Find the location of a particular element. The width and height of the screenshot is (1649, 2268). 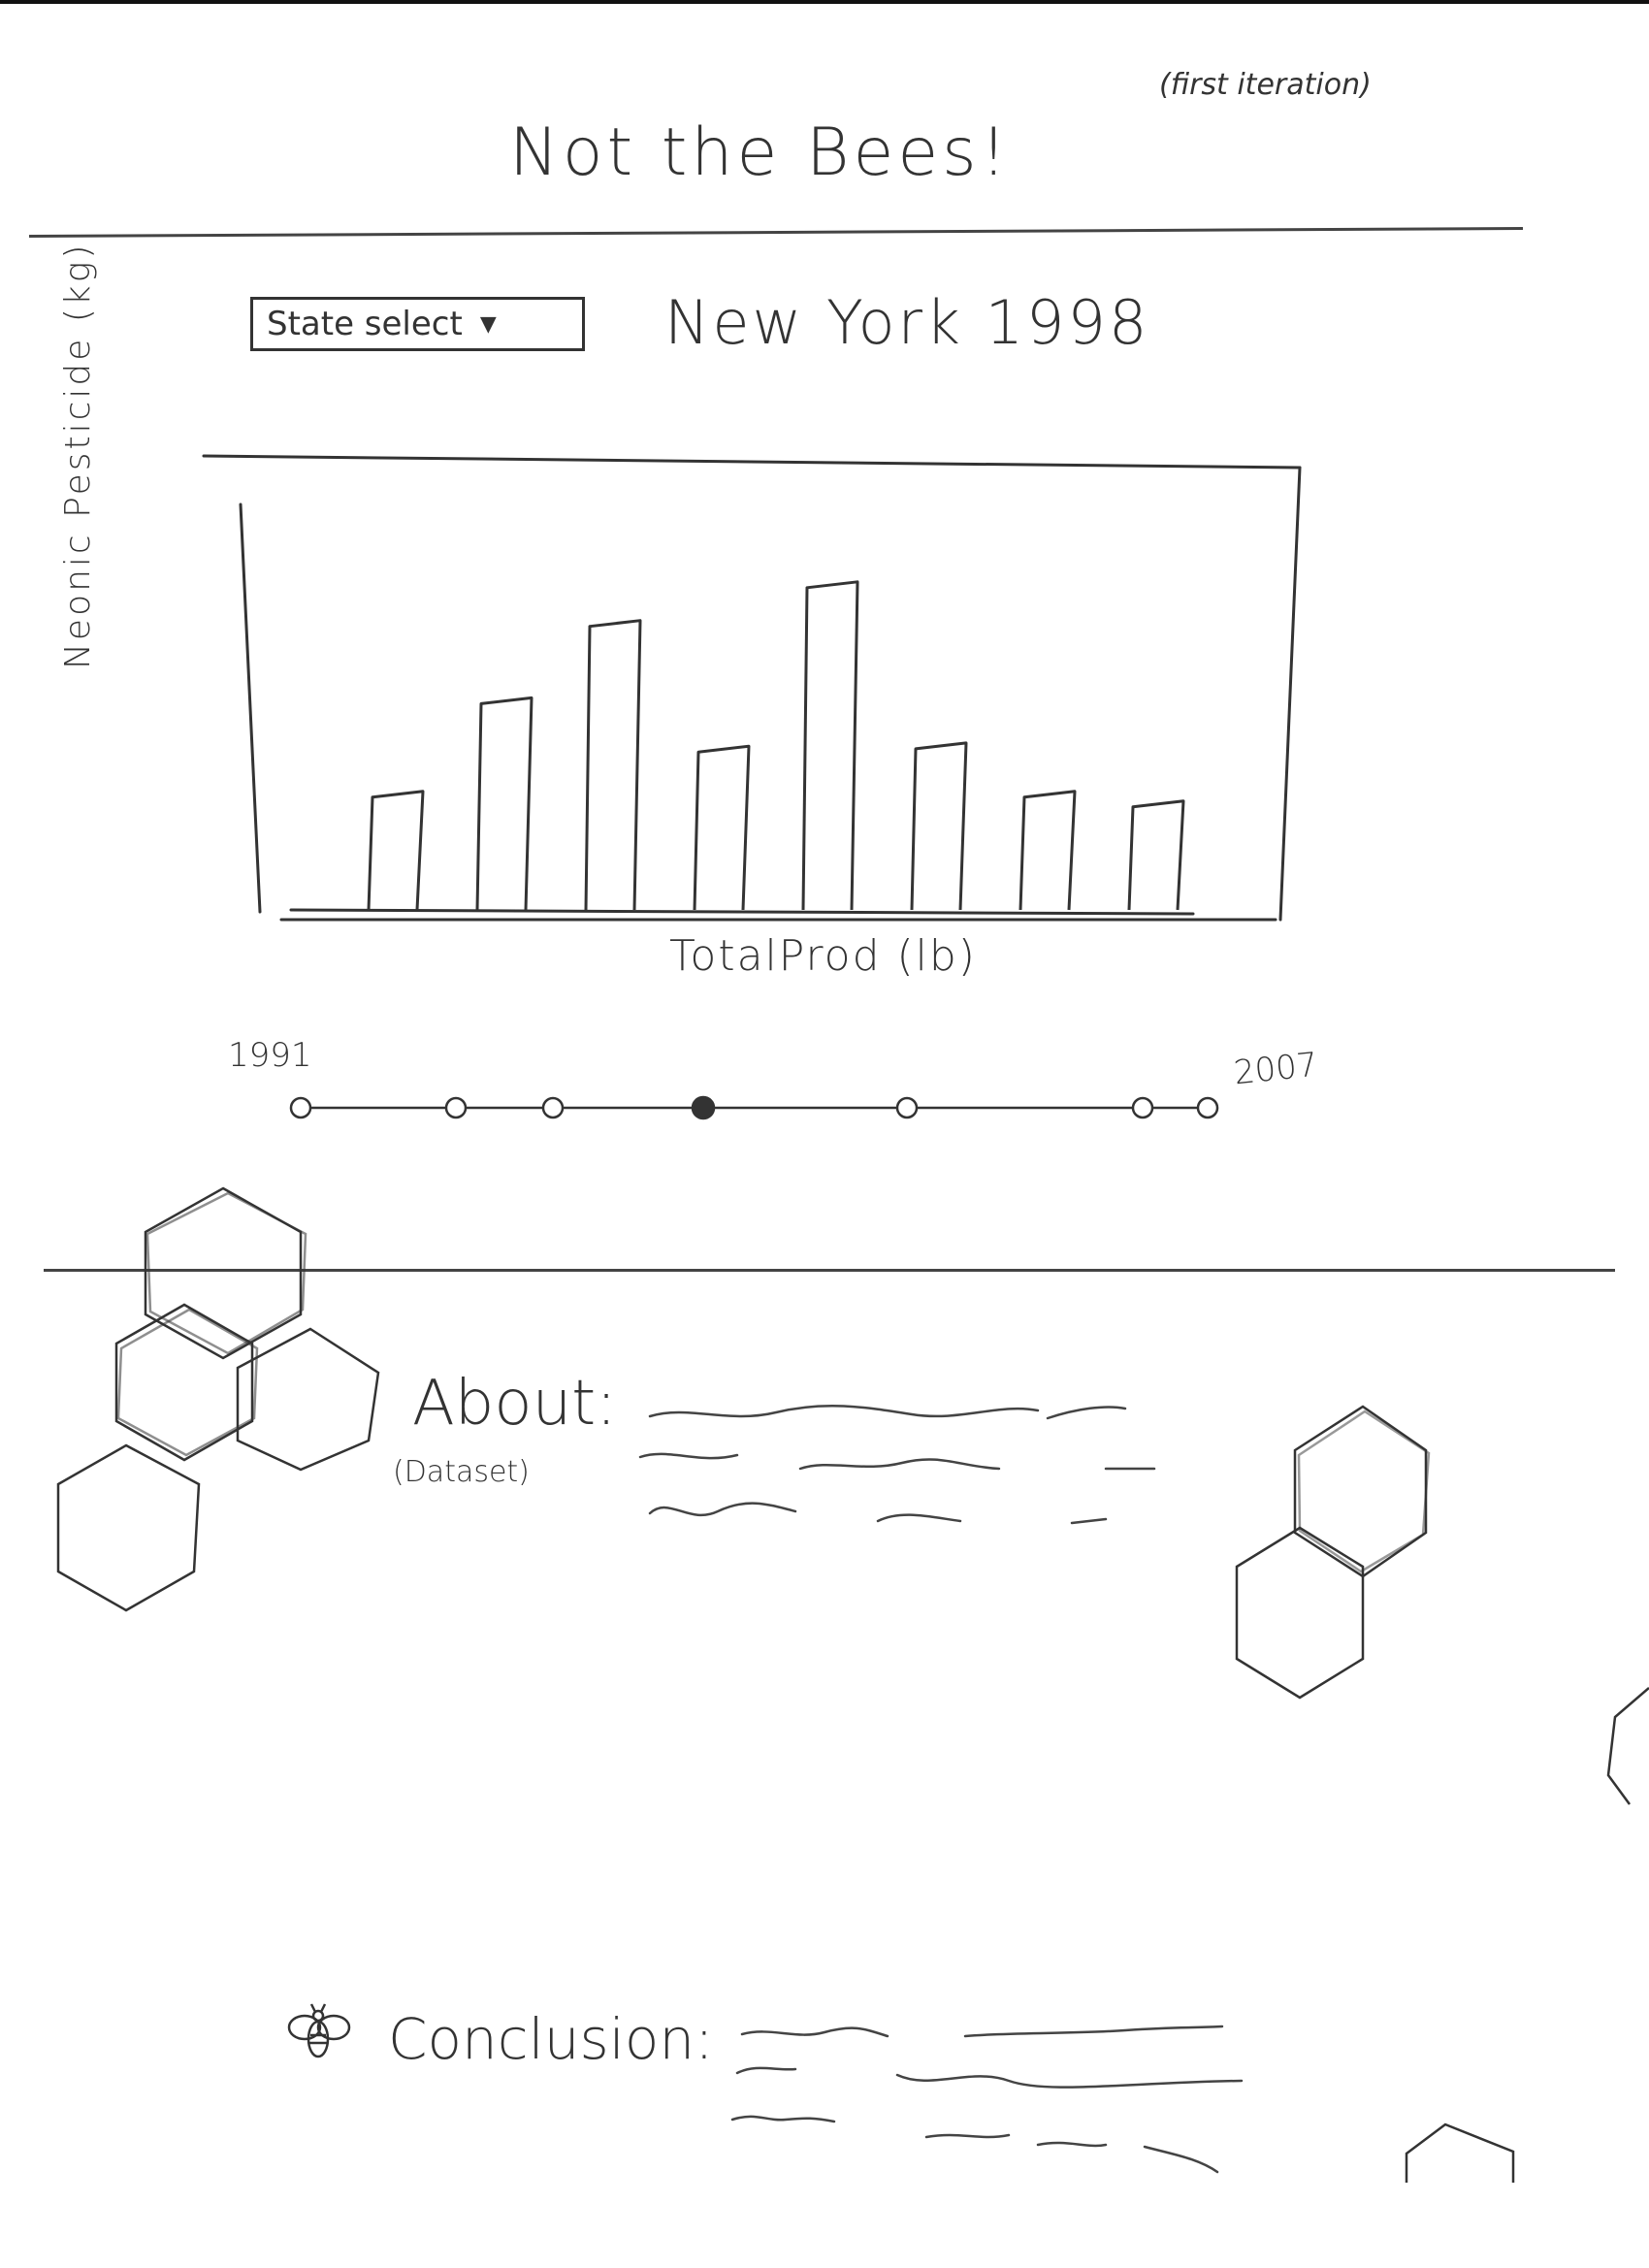

year-timeline-slider is located at coordinates (756, 1106).